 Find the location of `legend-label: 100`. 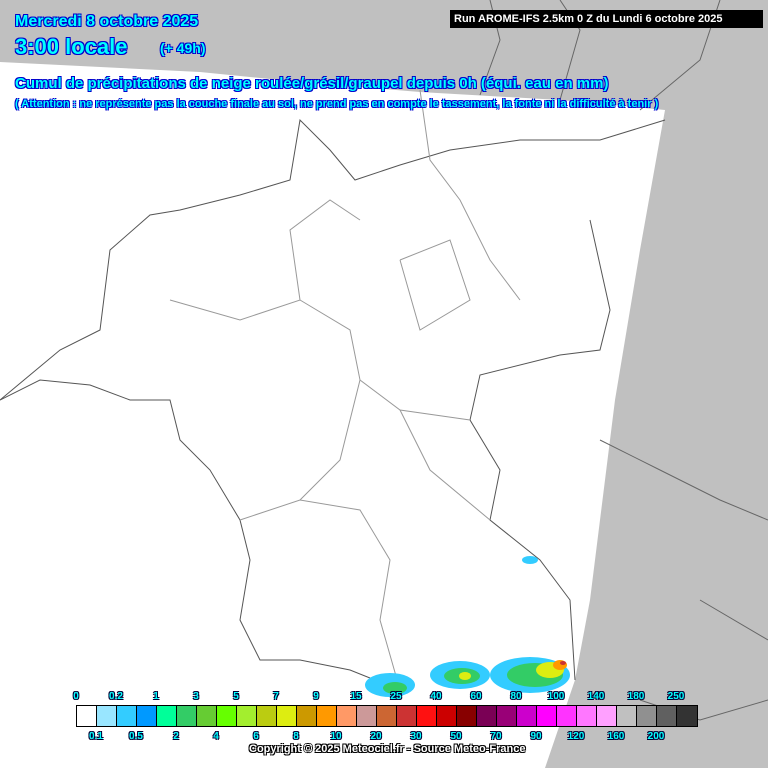

legend-label: 100 is located at coordinates (556, 696).